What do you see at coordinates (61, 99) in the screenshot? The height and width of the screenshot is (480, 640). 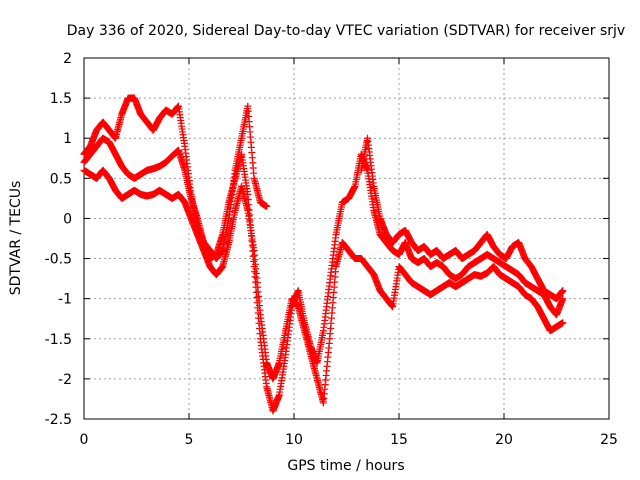 I see `y-tick-label: 1.5` at bounding box center [61, 99].